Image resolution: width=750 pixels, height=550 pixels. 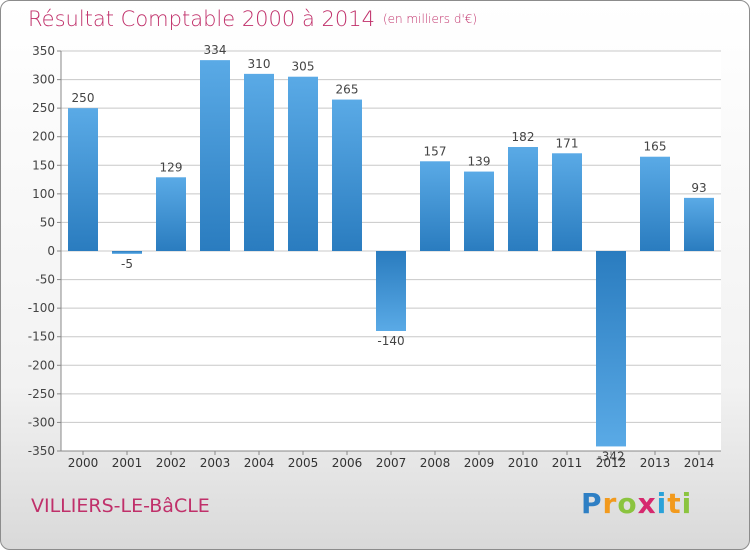 I want to click on x-tick-label: 2004, so click(x=259, y=463).